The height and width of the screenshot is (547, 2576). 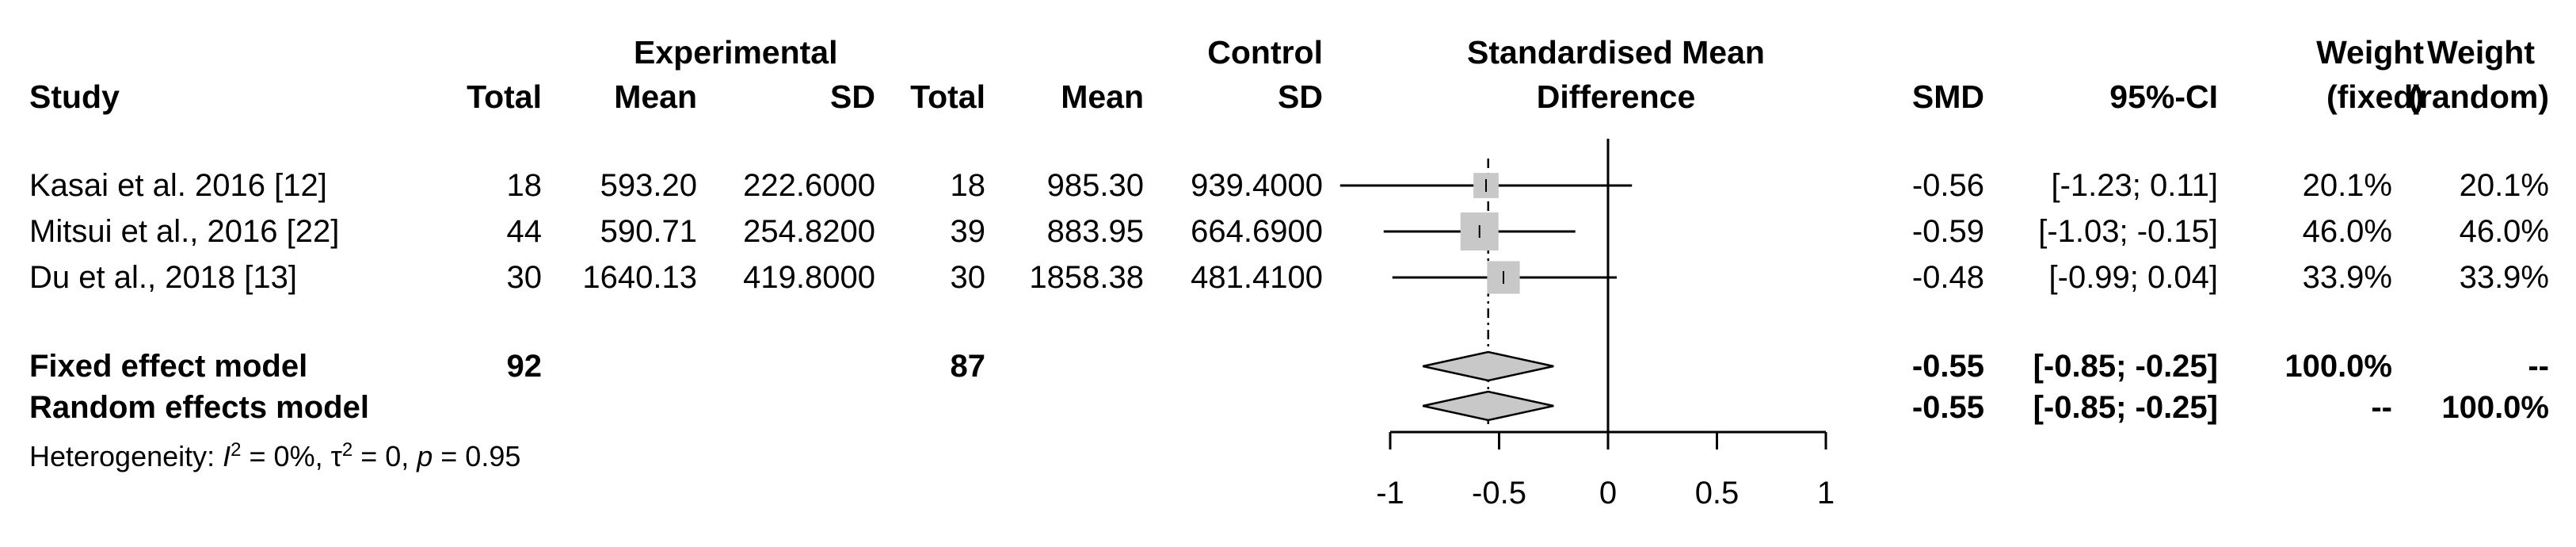 What do you see at coordinates (736, 52) in the screenshot?
I see `experimental-group-header: Experimental` at bounding box center [736, 52].